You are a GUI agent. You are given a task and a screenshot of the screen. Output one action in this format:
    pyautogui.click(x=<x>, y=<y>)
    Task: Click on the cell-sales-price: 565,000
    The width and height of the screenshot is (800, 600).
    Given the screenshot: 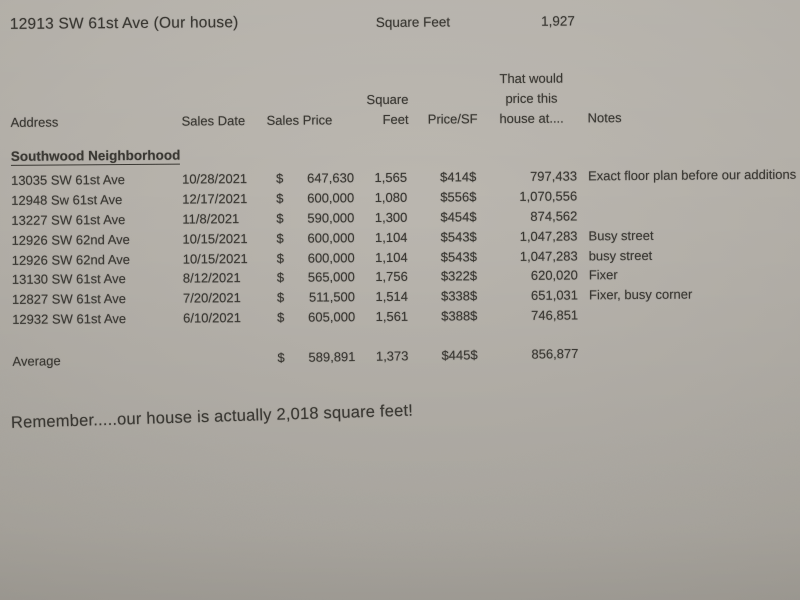 What is the action you would take?
    pyautogui.click(x=331, y=277)
    